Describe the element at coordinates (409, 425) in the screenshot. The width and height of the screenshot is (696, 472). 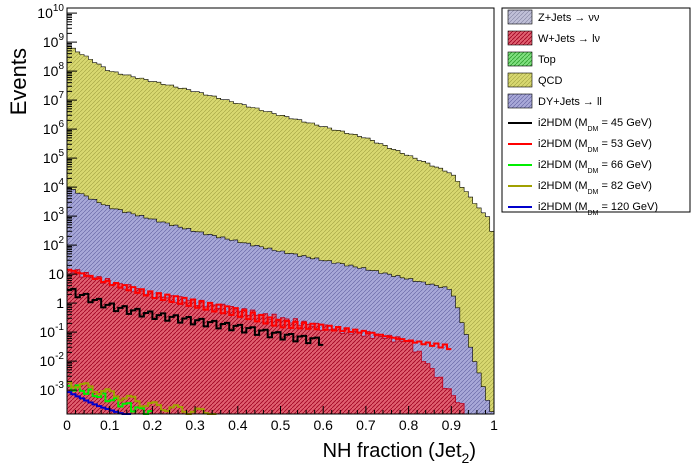
I see `x-tick-label: 0.8` at that location.